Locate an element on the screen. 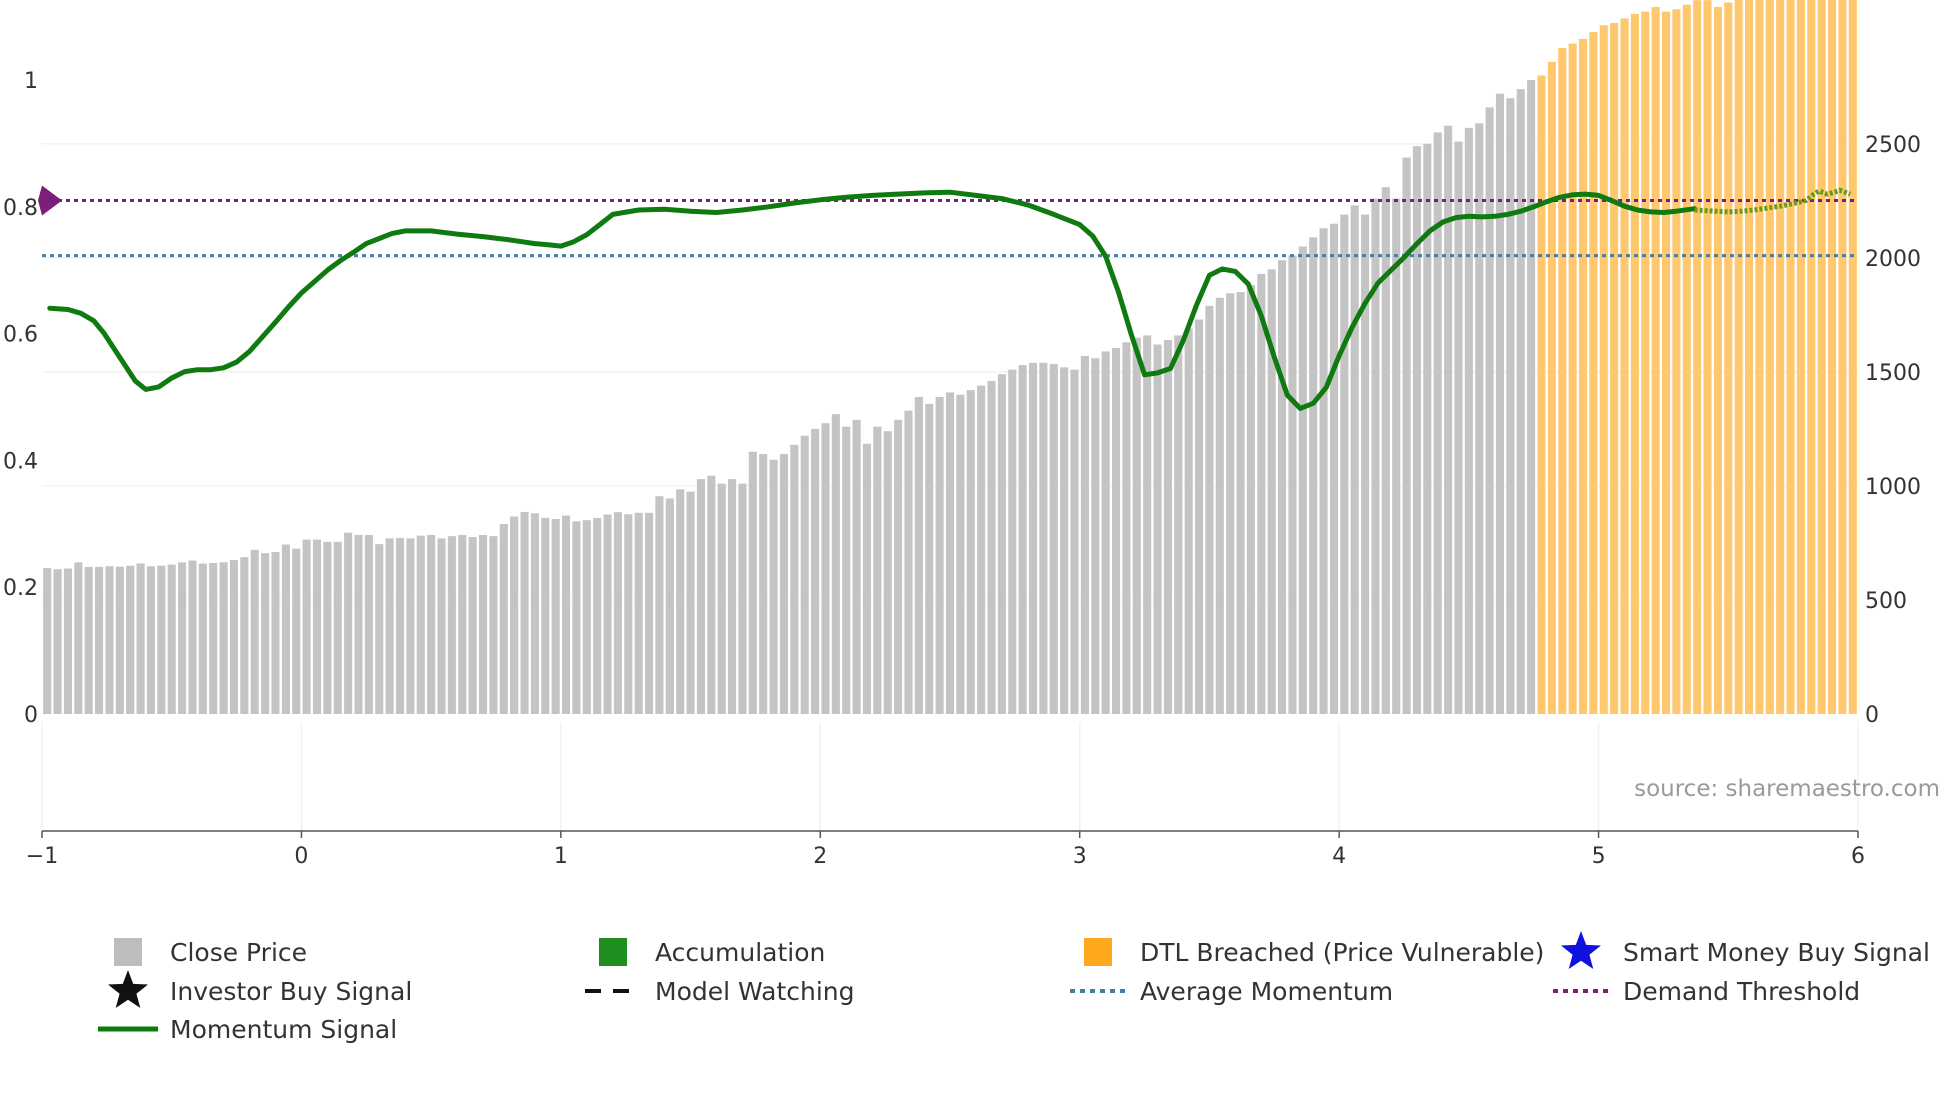 The width and height of the screenshot is (1960, 1106). y-right-tick-label: 1000 is located at coordinates (1893, 487).